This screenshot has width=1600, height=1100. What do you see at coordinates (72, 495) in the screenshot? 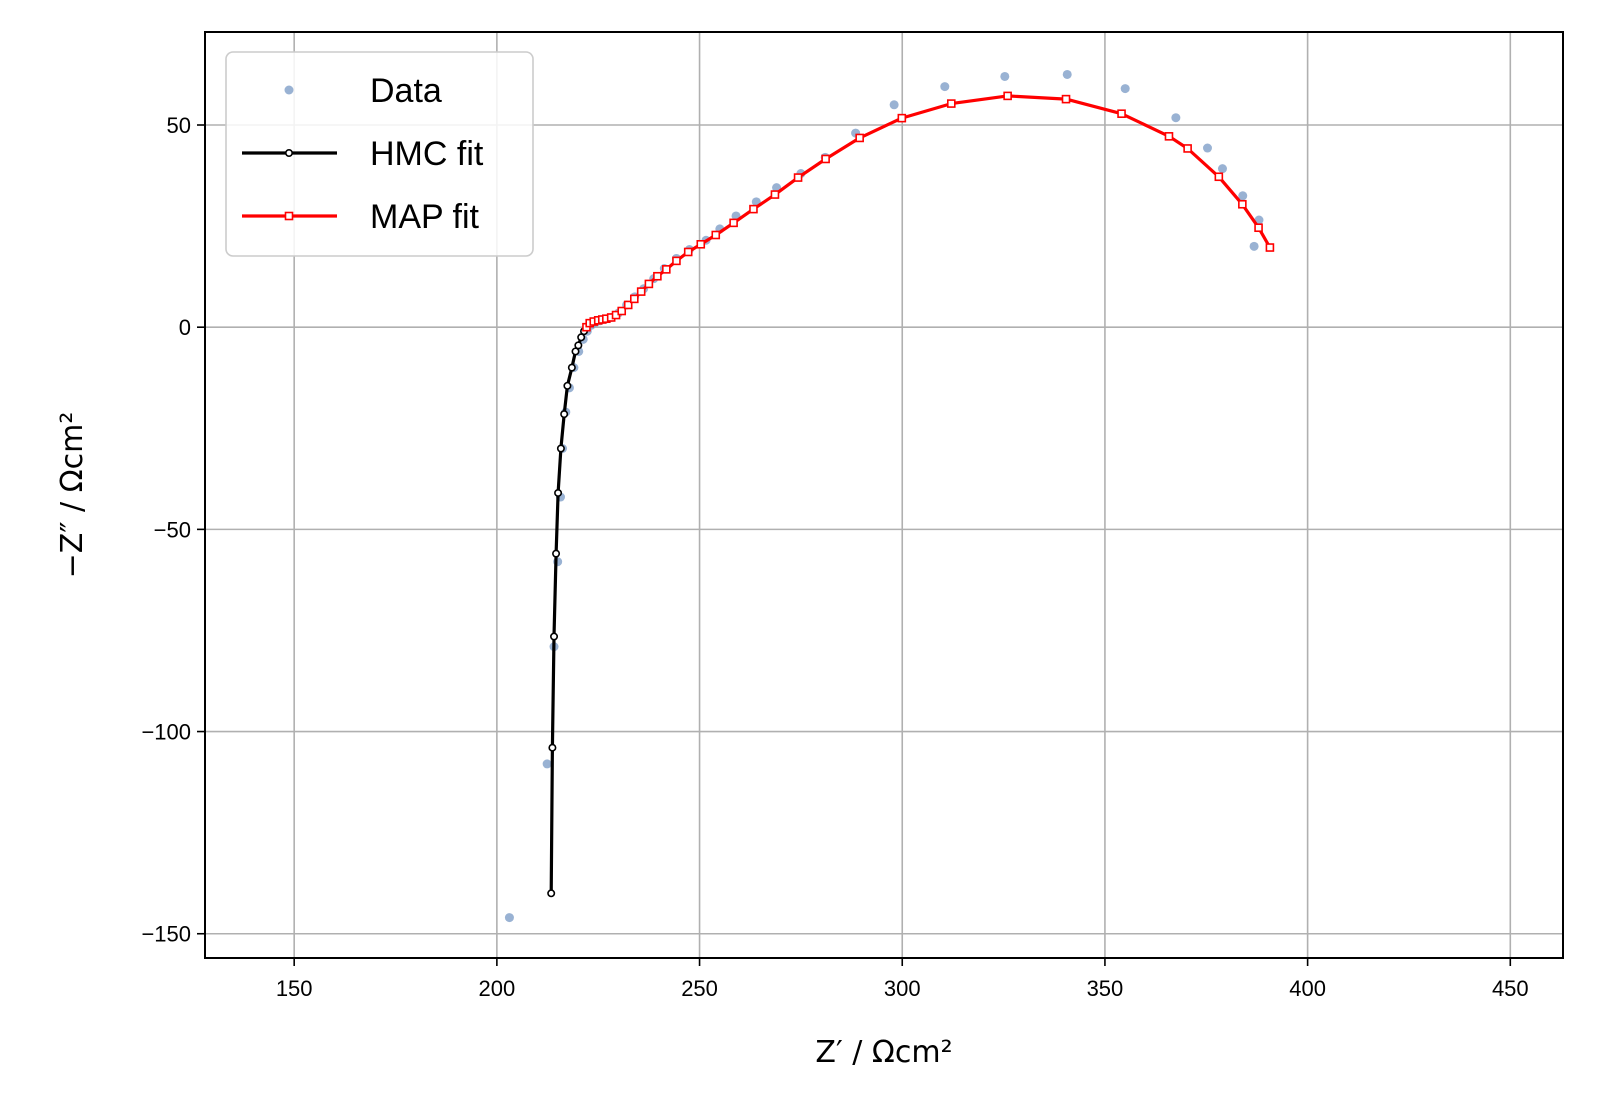
I see `y-axis-label: −Z″ / Ωcm²` at bounding box center [72, 495].